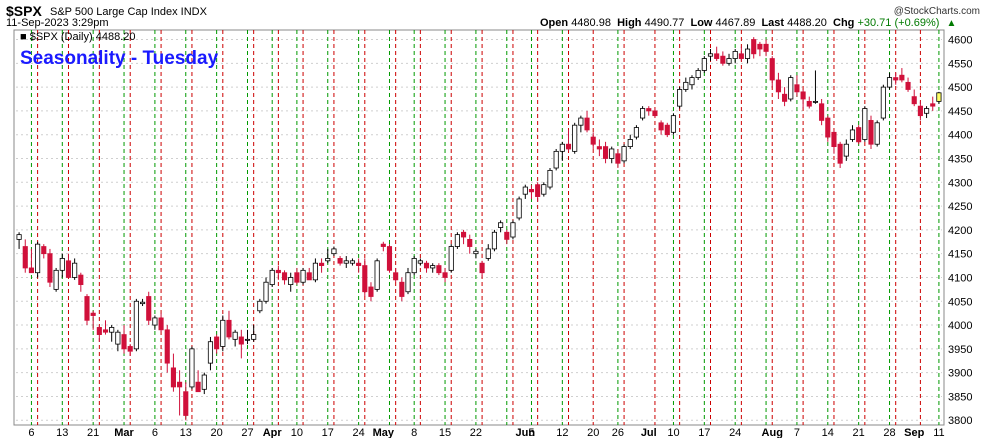 This screenshot has width=990, height=438. What do you see at coordinates (773, 23) in the screenshot?
I see `last-label: Last` at bounding box center [773, 23].